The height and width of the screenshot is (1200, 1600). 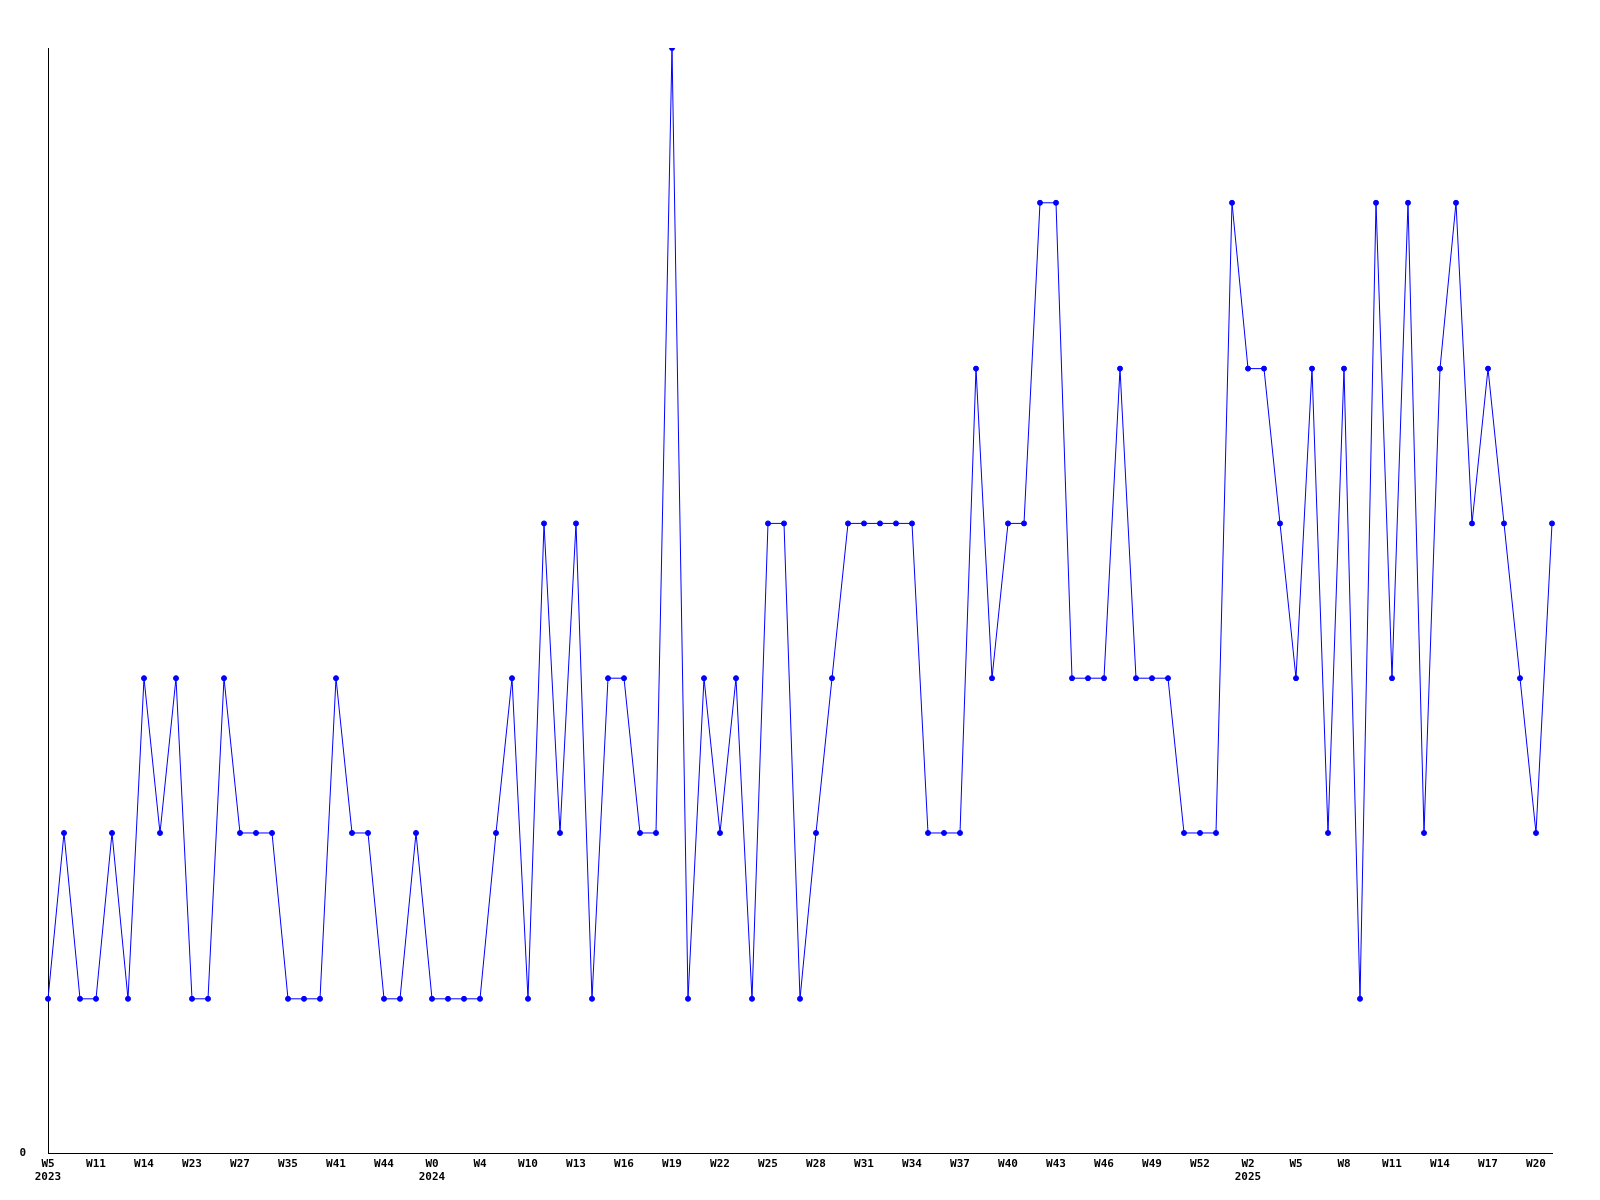 What do you see at coordinates (1008, 1164) in the screenshot?
I see `x-tick-label: W40` at bounding box center [1008, 1164].